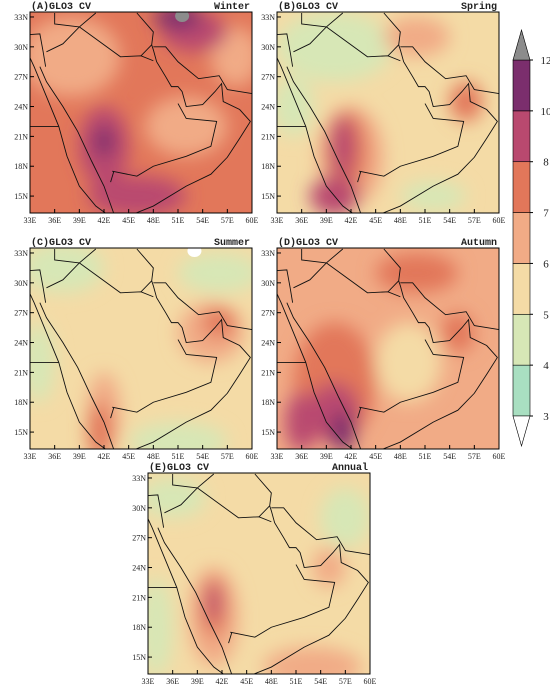  Describe the element at coordinates (232, 243) in the screenshot. I see `panel-season: Summer` at that location.